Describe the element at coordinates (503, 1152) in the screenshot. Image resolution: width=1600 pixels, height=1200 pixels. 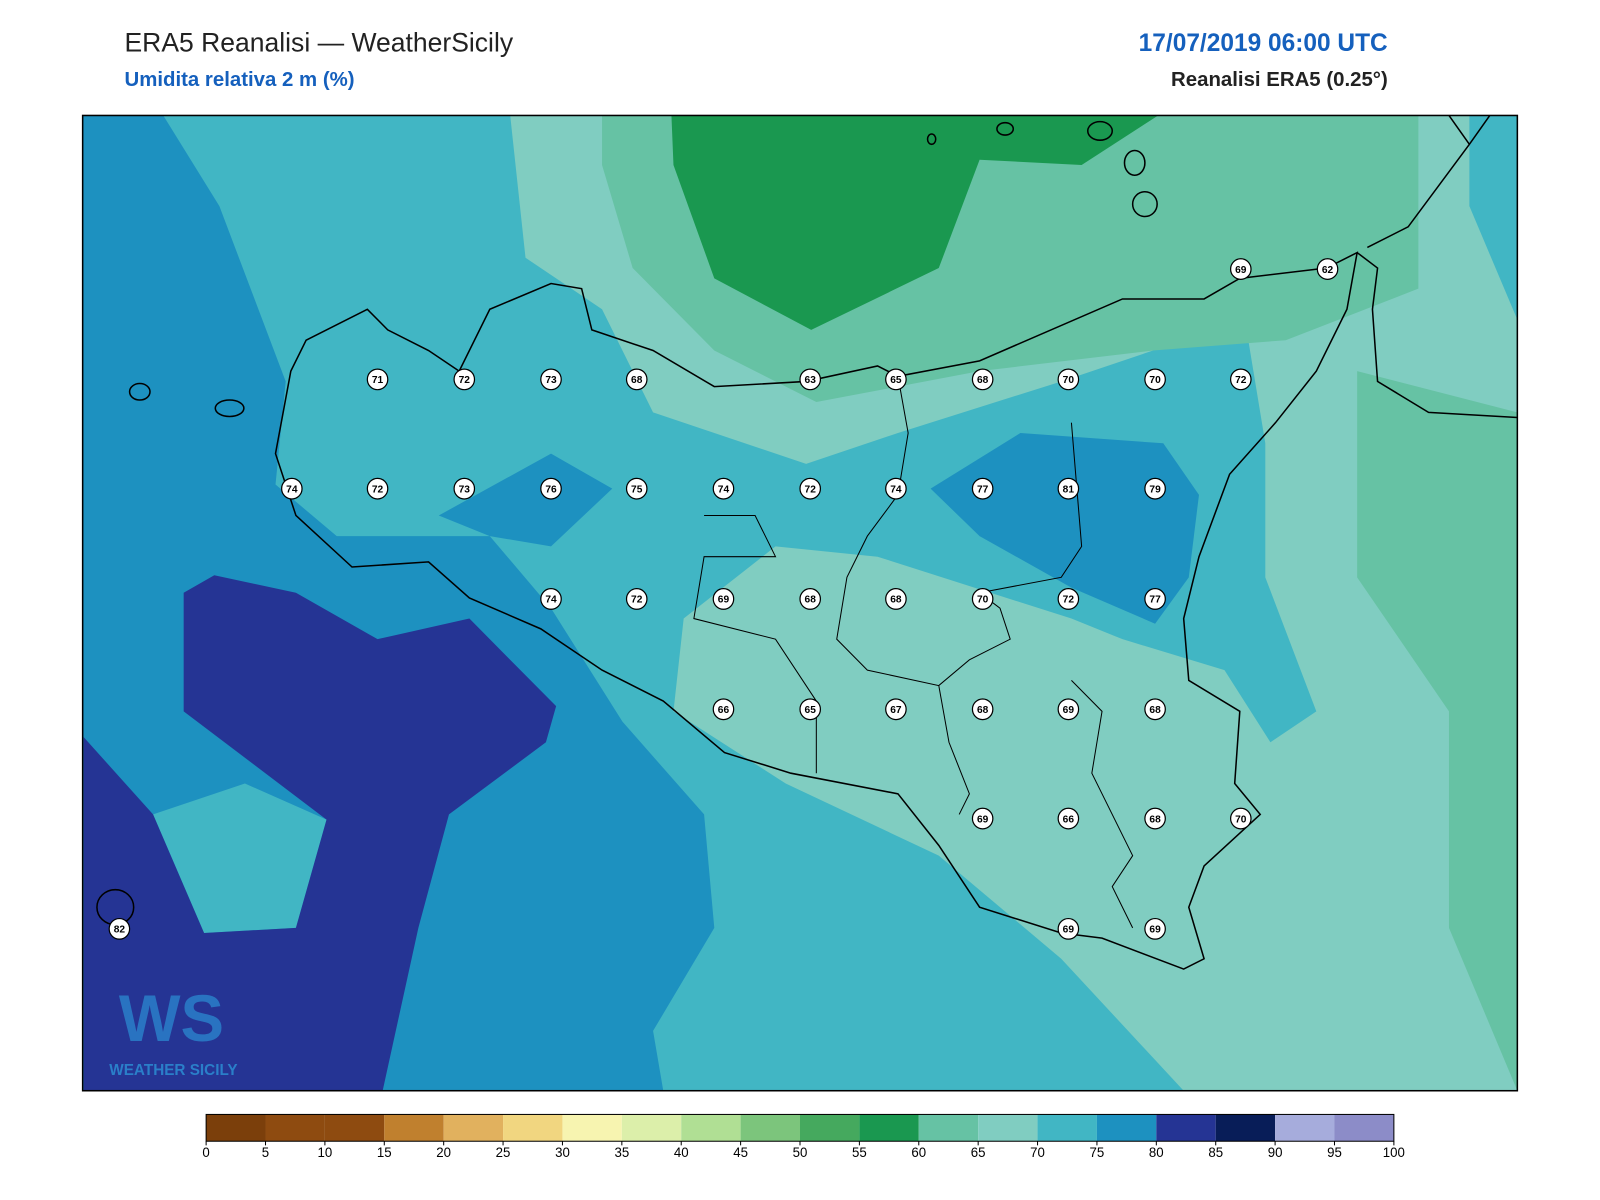
I see `colorbar-tick-label: 25` at that location.